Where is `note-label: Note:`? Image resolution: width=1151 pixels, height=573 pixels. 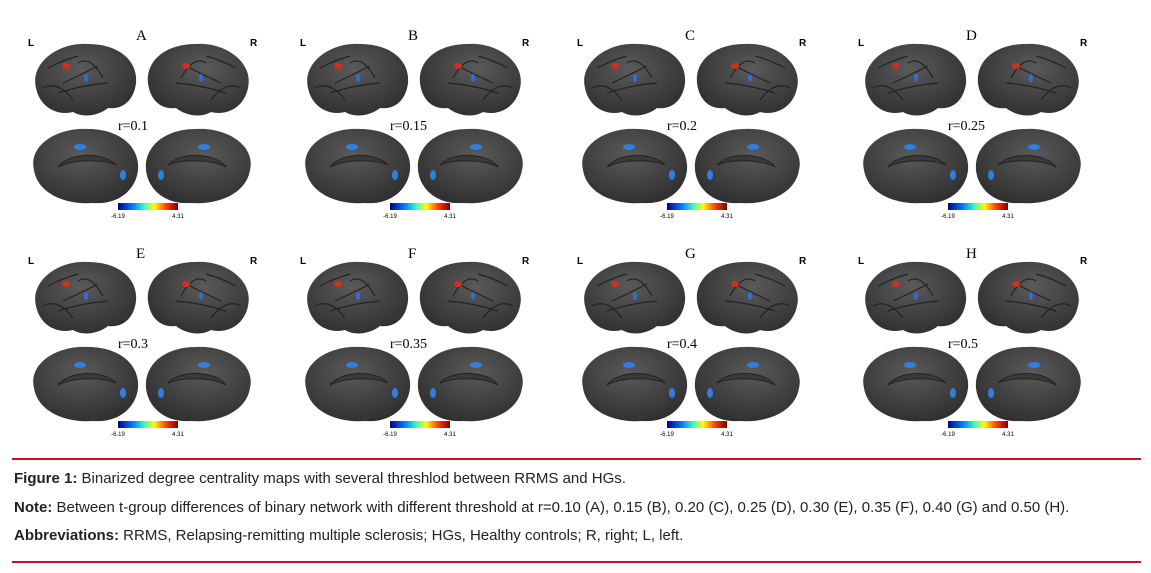 note-label: Note: is located at coordinates (33, 507).